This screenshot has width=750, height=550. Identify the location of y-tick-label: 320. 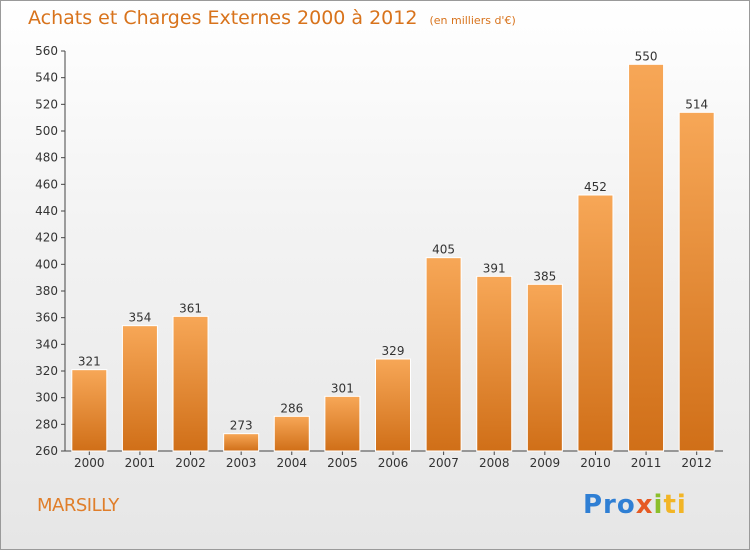
(46, 371).